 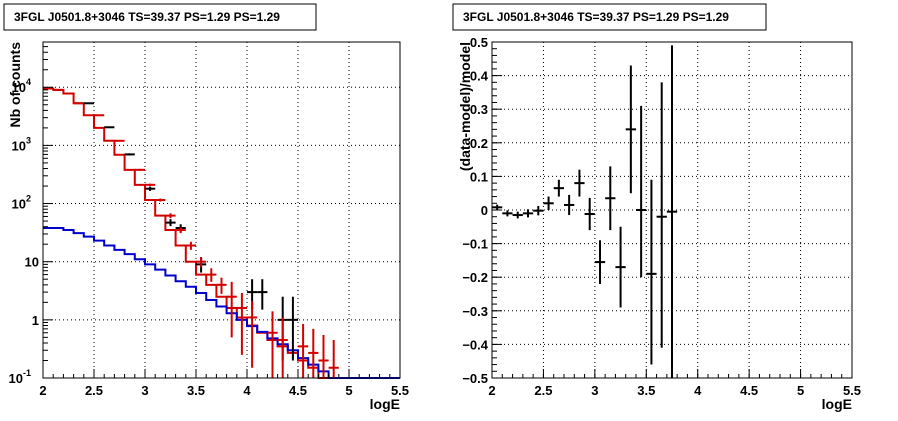 I want to click on y-tick-label: 0.4, so click(x=479, y=76).